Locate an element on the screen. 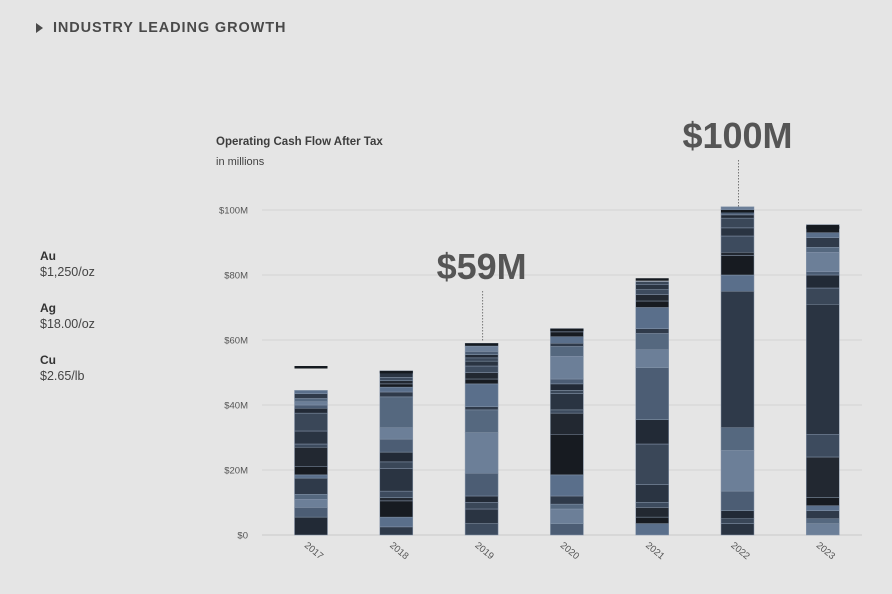  price-item-silver: Ag $18.00/oz is located at coordinates (67, 317).